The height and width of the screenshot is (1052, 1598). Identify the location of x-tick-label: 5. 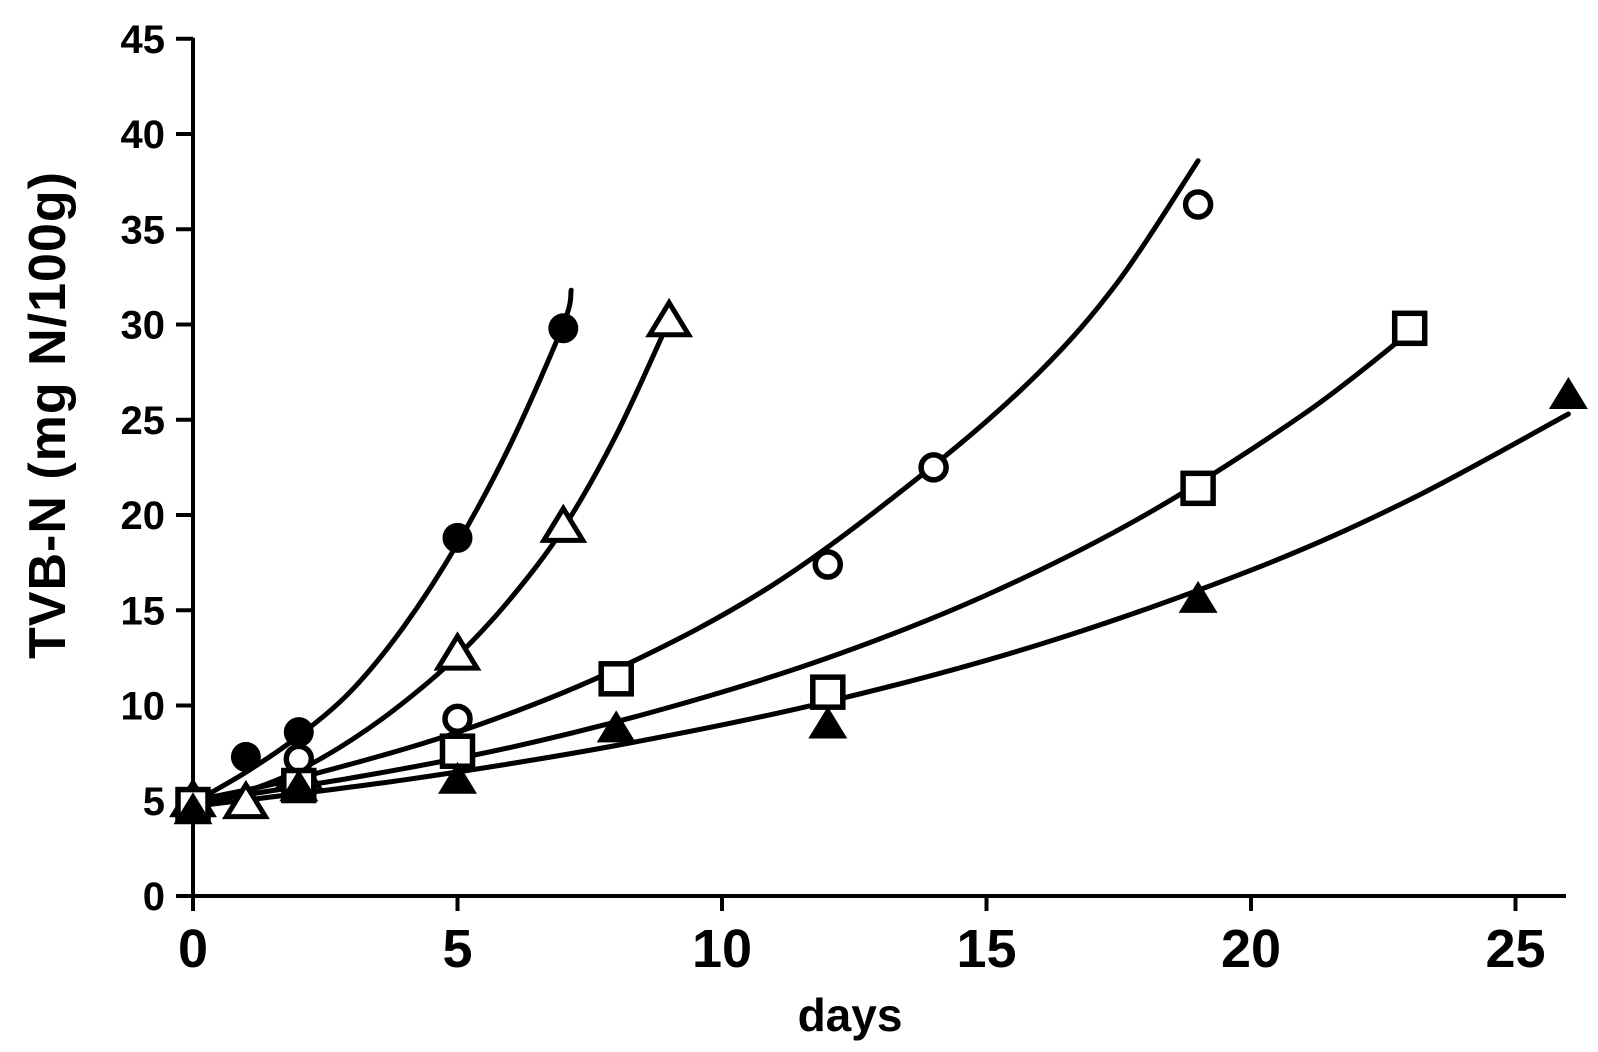
(457, 949).